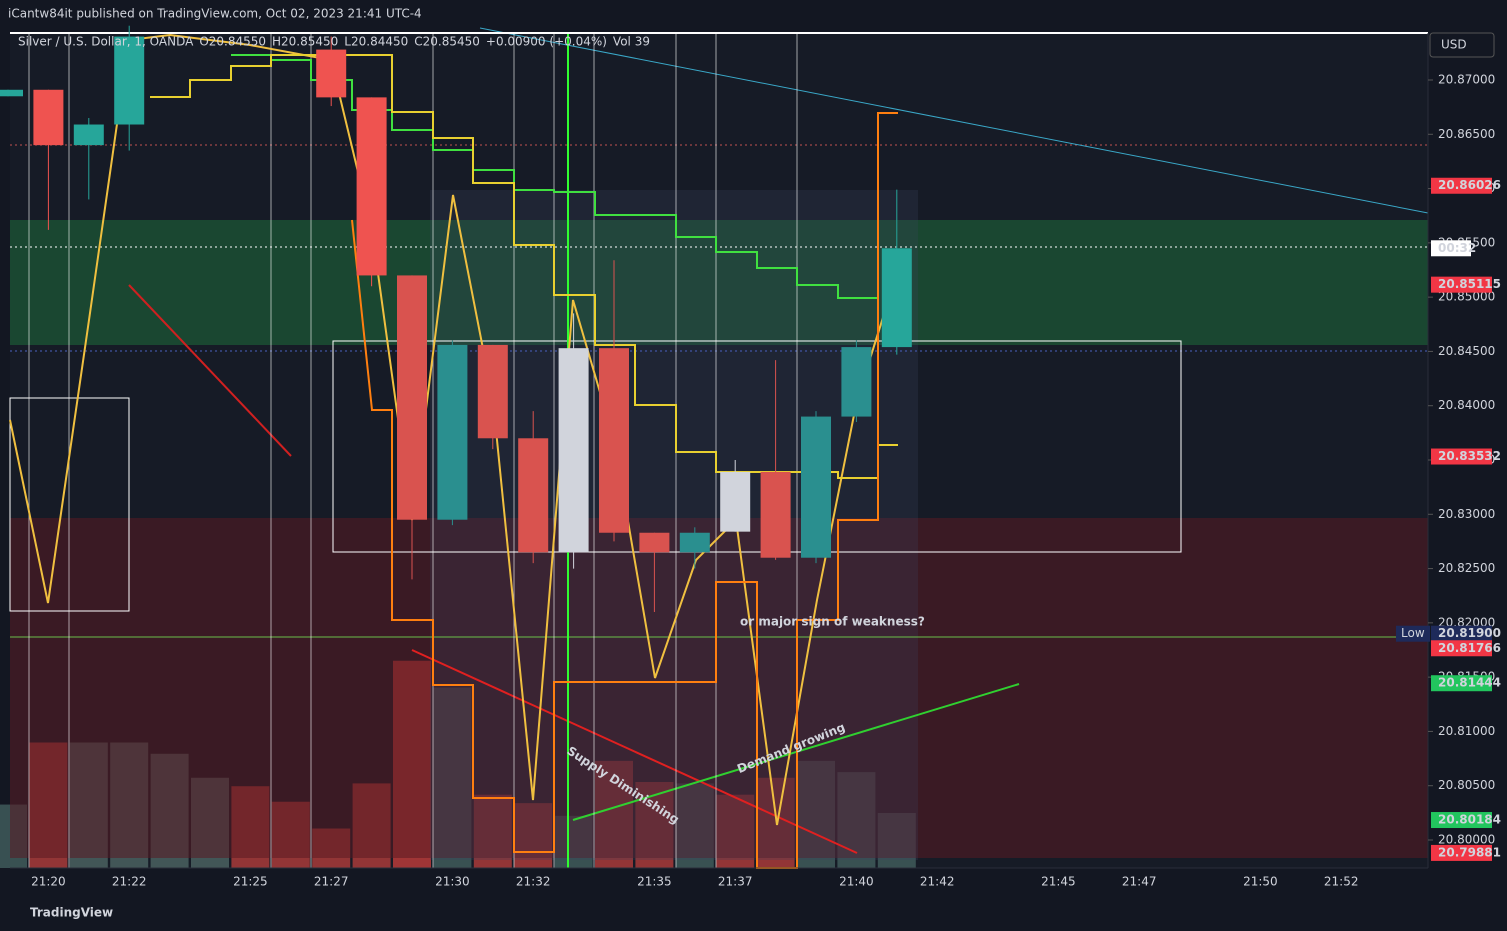 This screenshot has height=931, width=1507. Describe the element at coordinates (757, 446) in the screenshot. I see `range-box` at that location.